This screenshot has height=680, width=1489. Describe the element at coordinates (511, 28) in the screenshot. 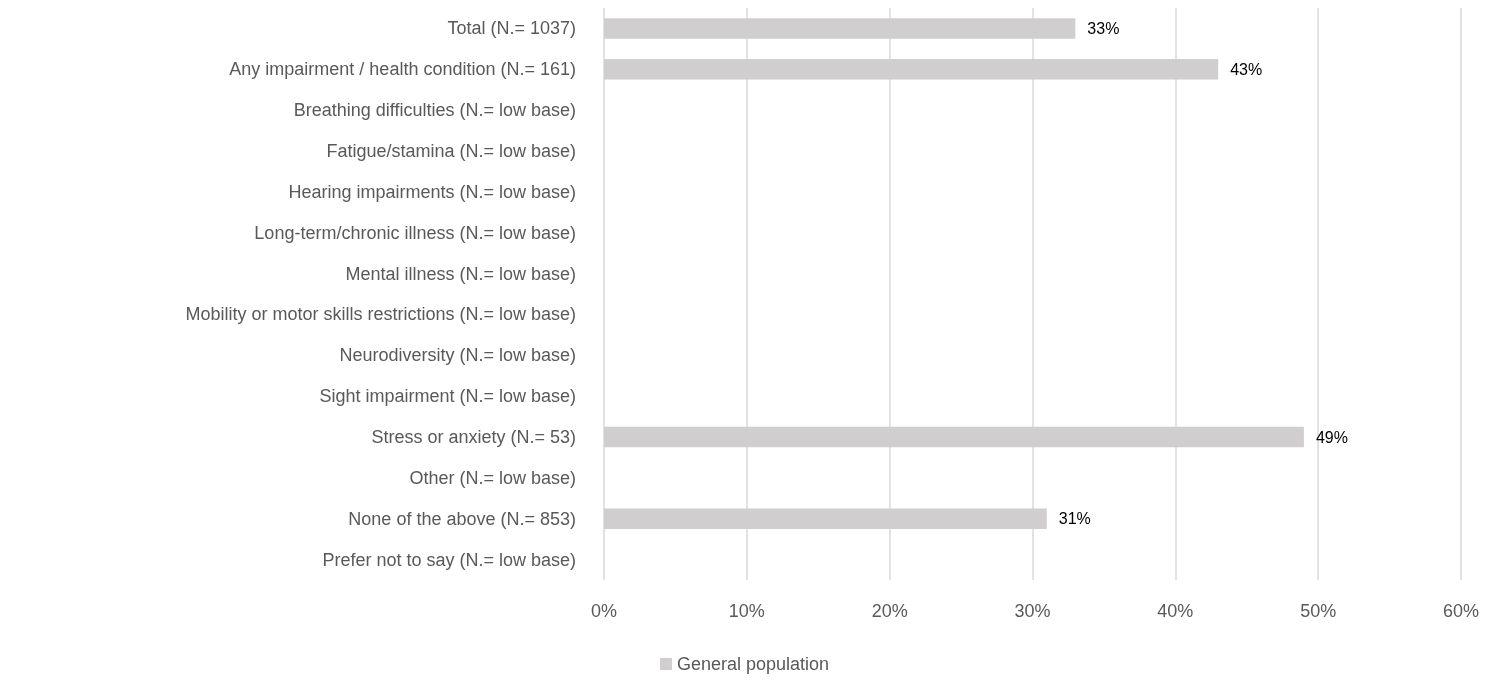

I see `y-tick-label: Total (N.= 1037)` at that location.